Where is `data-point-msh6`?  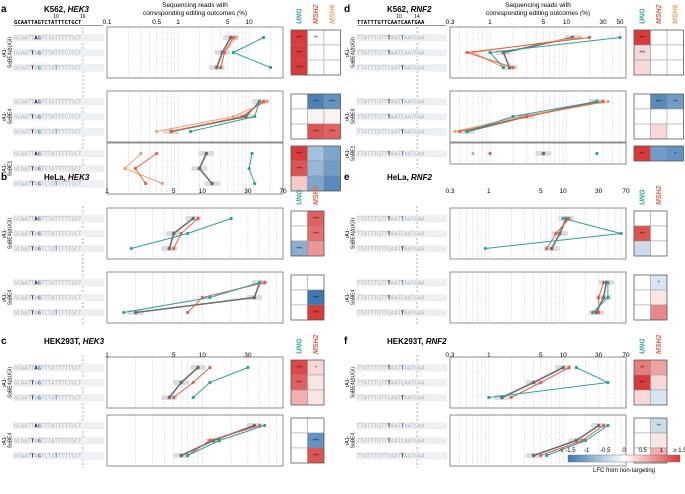 data-point-msh6 is located at coordinates (236, 37).